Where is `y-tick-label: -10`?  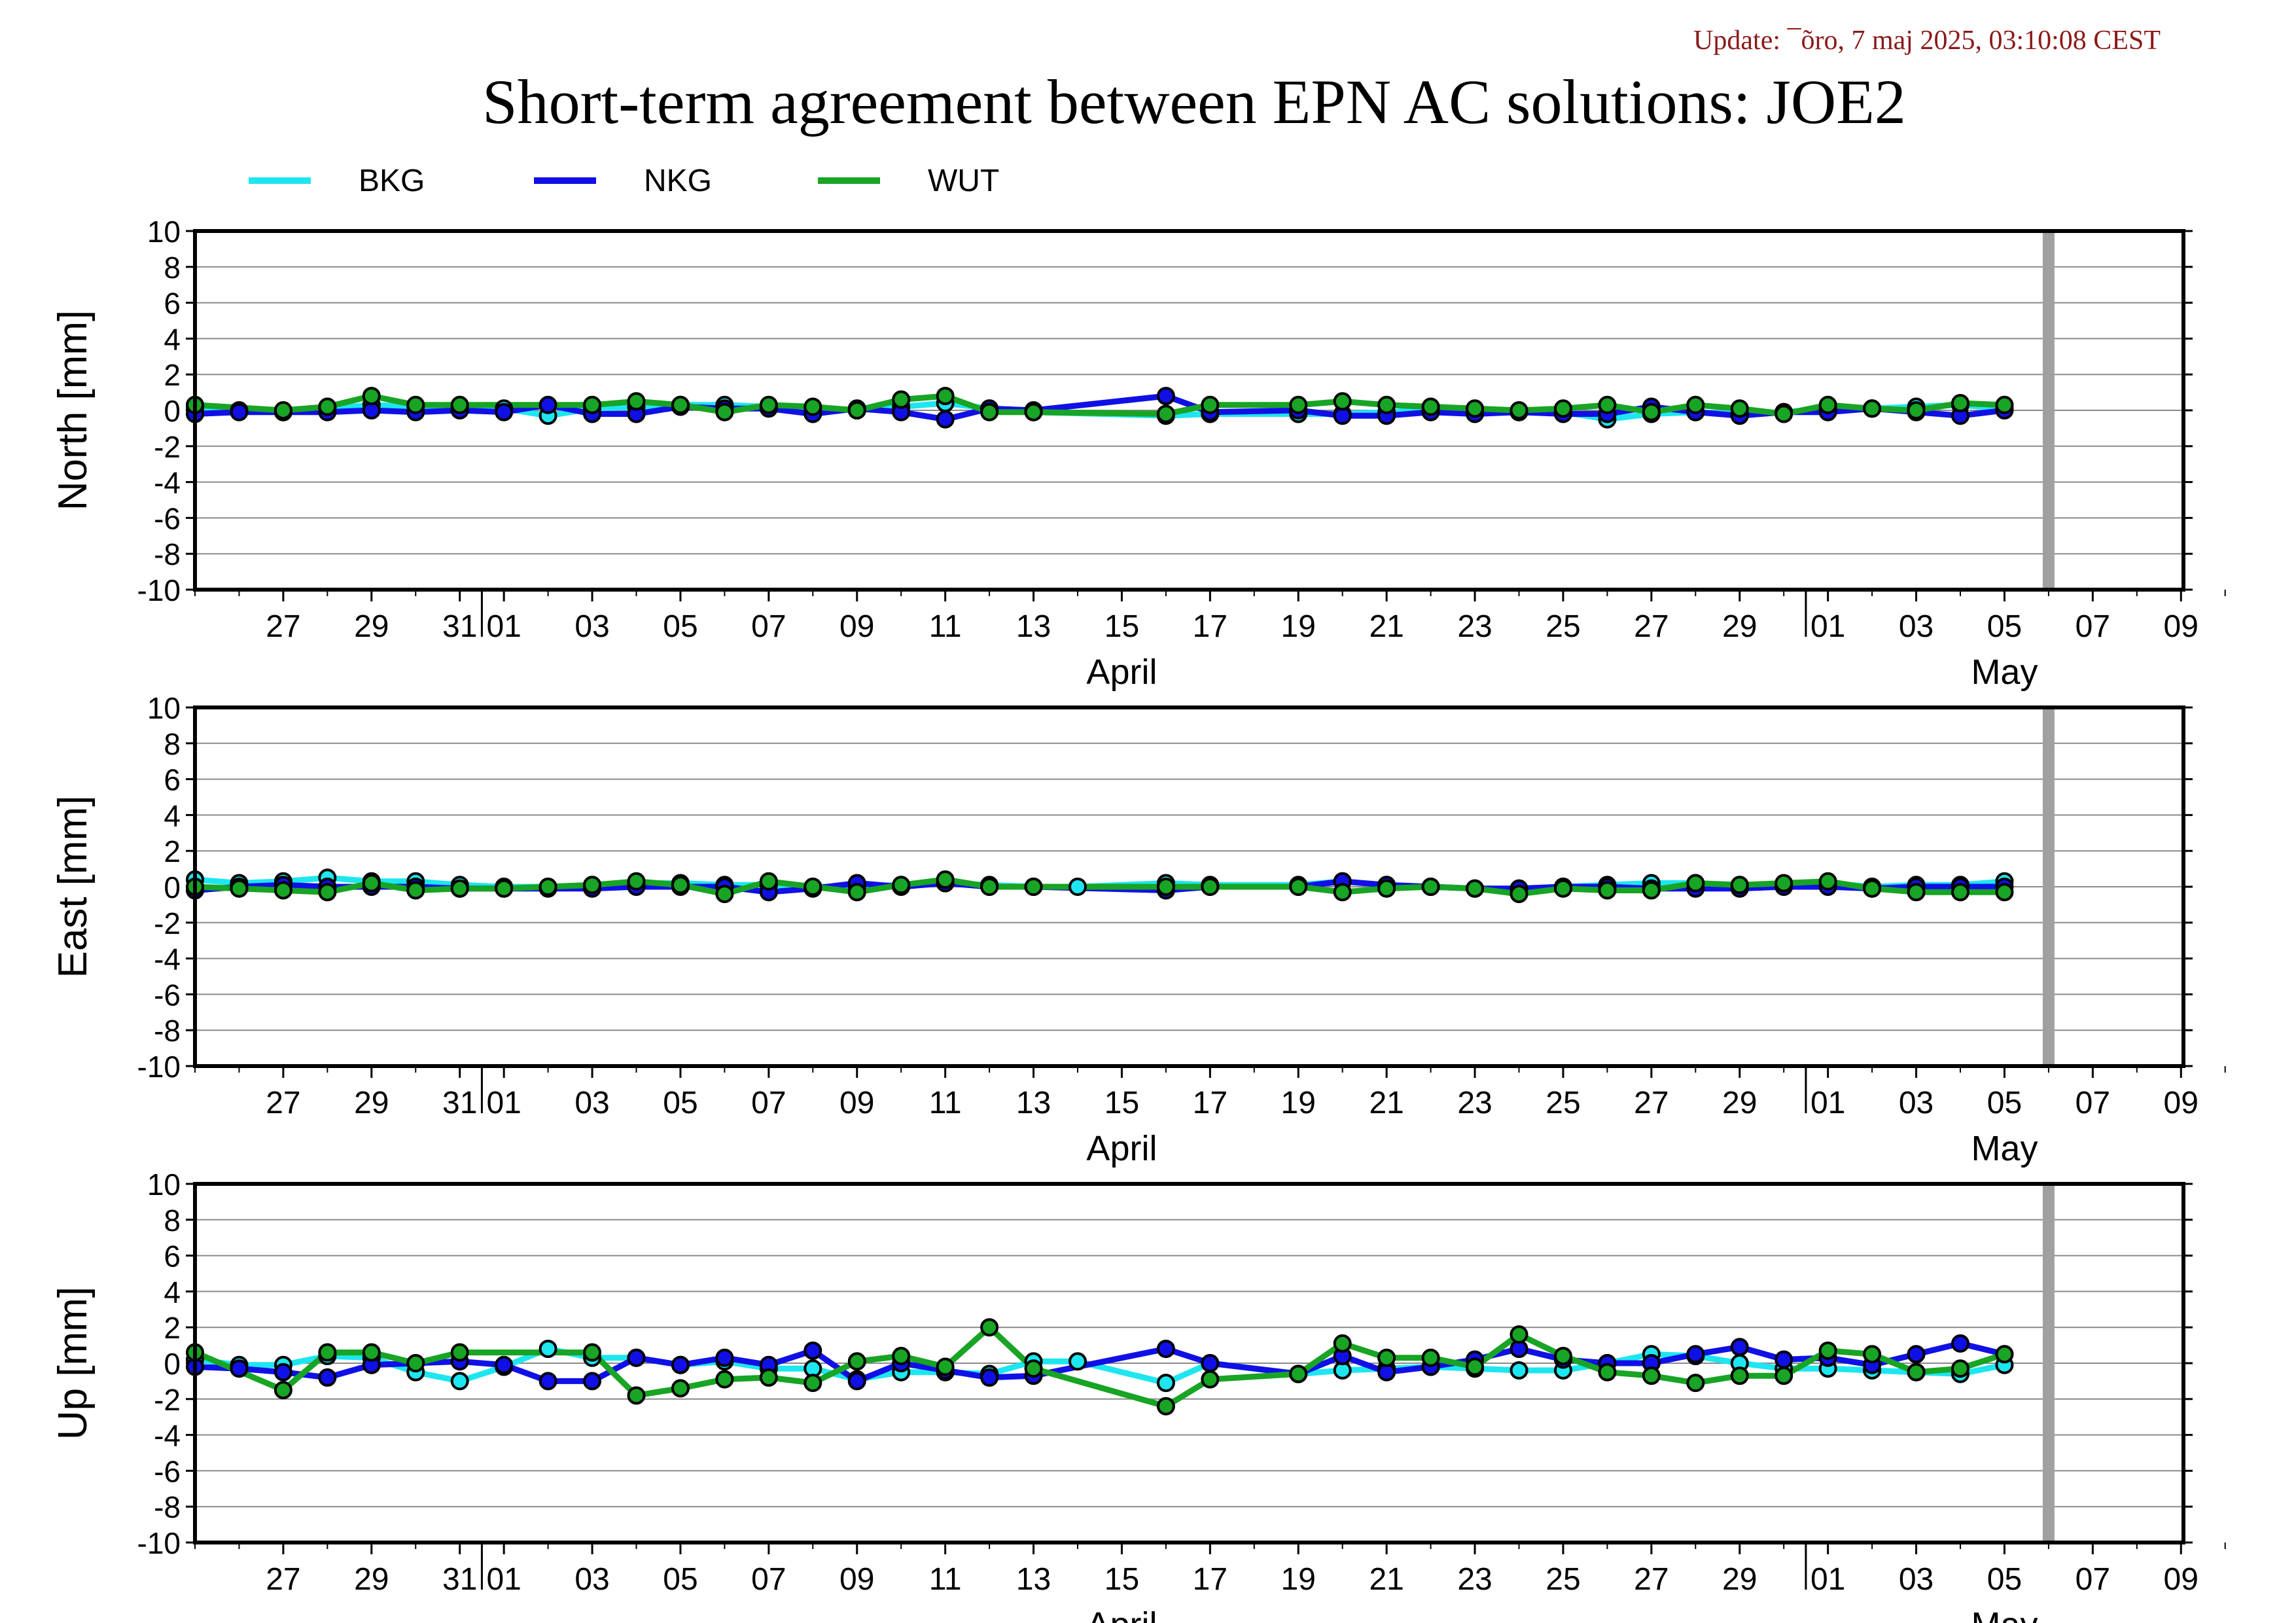
y-tick-label: -10 is located at coordinates (159, 1543).